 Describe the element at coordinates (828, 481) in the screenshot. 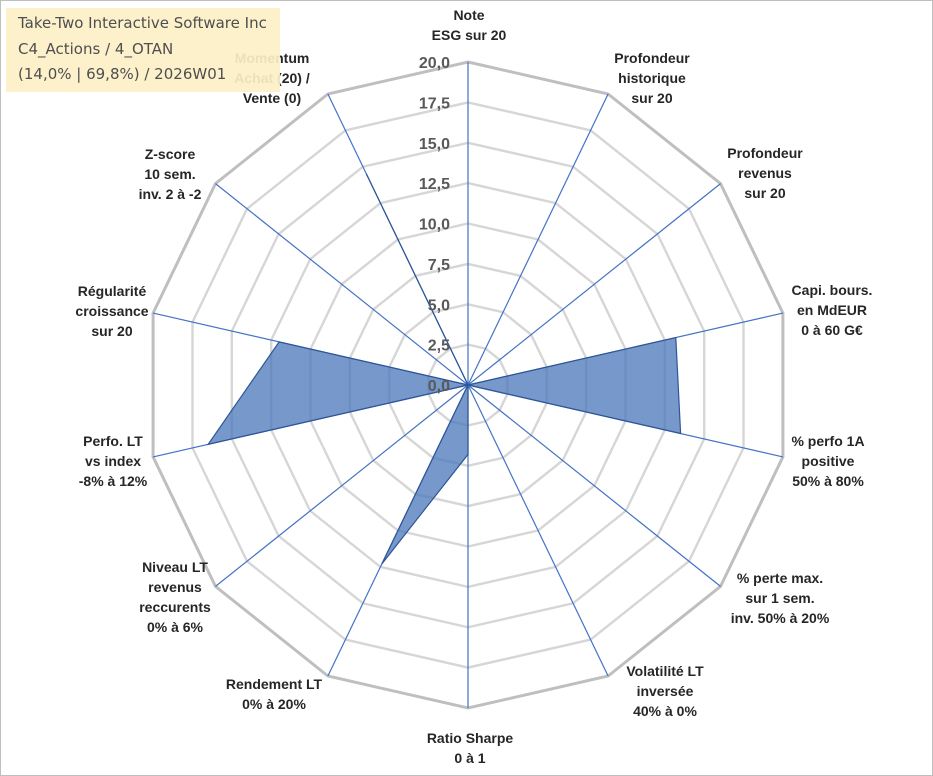

I see `axis-label-line: 50% à 80%` at that location.